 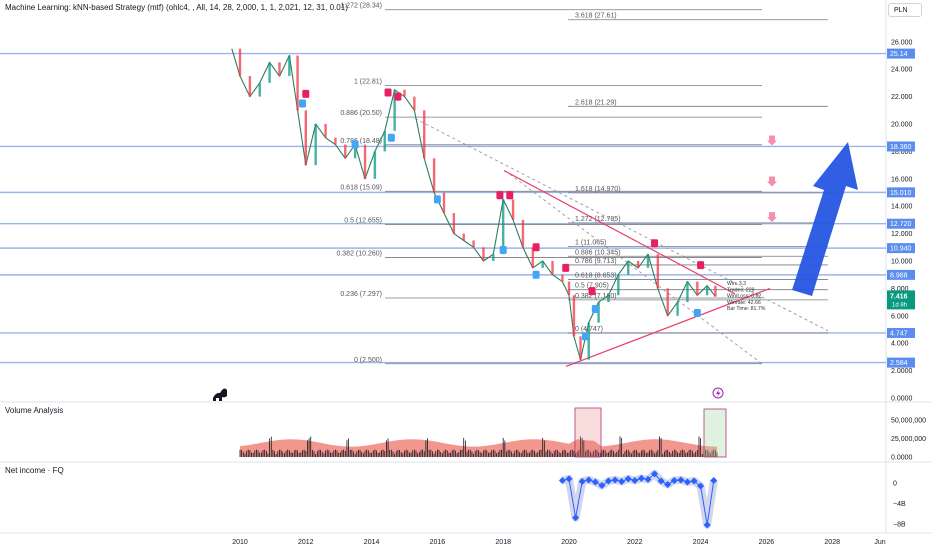 What do you see at coordinates (588, 432) in the screenshot?
I see `volume-highlight-box` at bounding box center [588, 432].